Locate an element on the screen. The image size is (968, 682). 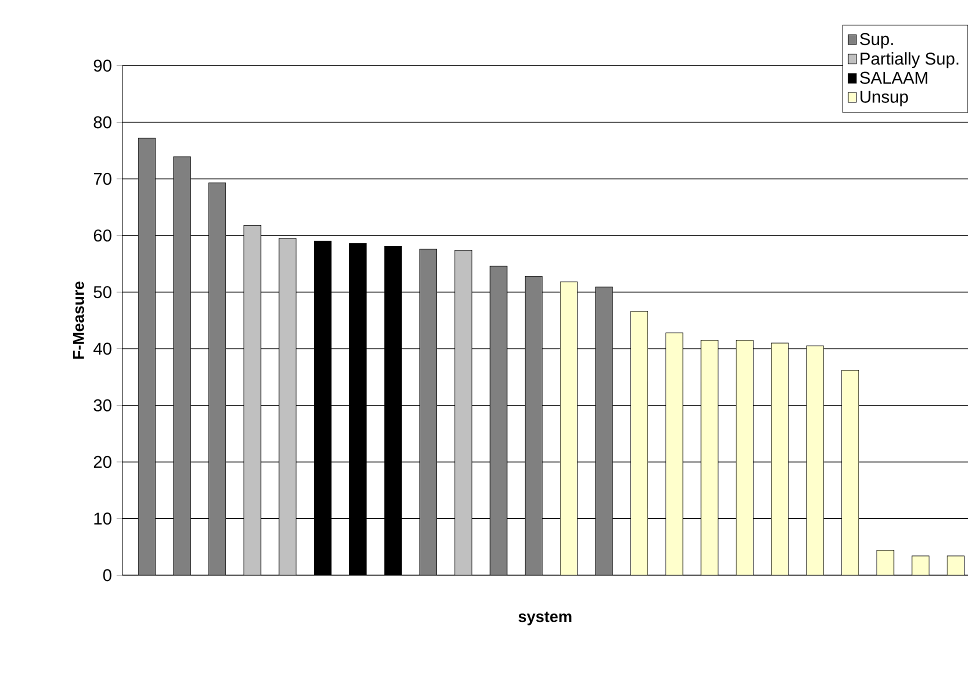
y-tick-label: 20 is located at coordinates (103, 462).